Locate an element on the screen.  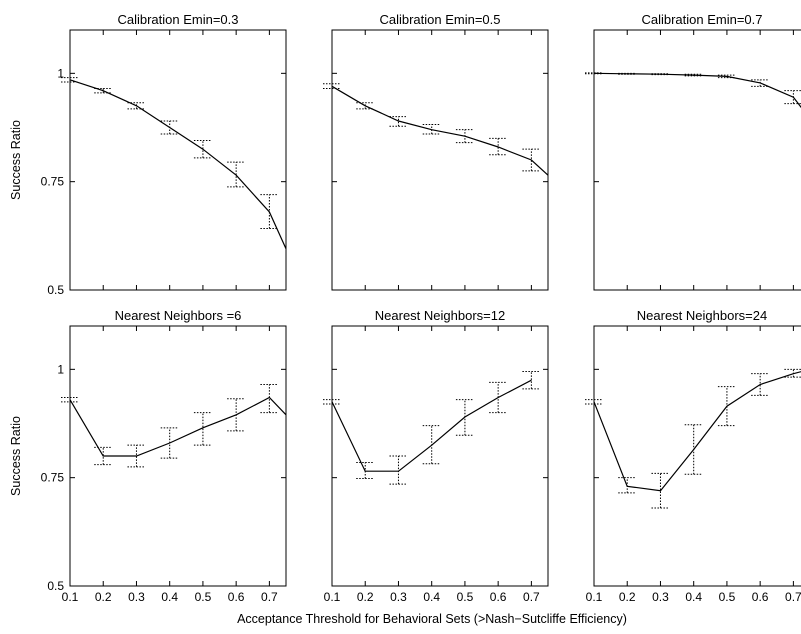
panel-2: Calibration Emin=0.5 is located at coordinates (436, 151).